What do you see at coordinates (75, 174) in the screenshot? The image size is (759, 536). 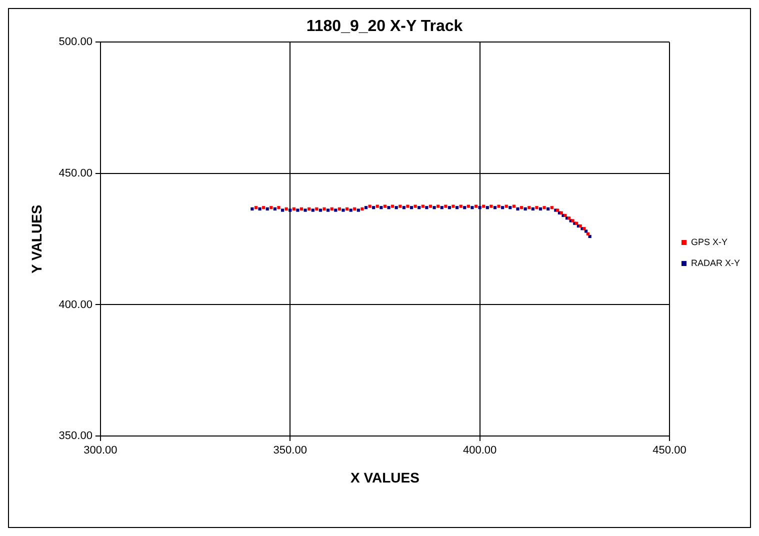 I see `y-tick-label: 450.00` at bounding box center [75, 174].